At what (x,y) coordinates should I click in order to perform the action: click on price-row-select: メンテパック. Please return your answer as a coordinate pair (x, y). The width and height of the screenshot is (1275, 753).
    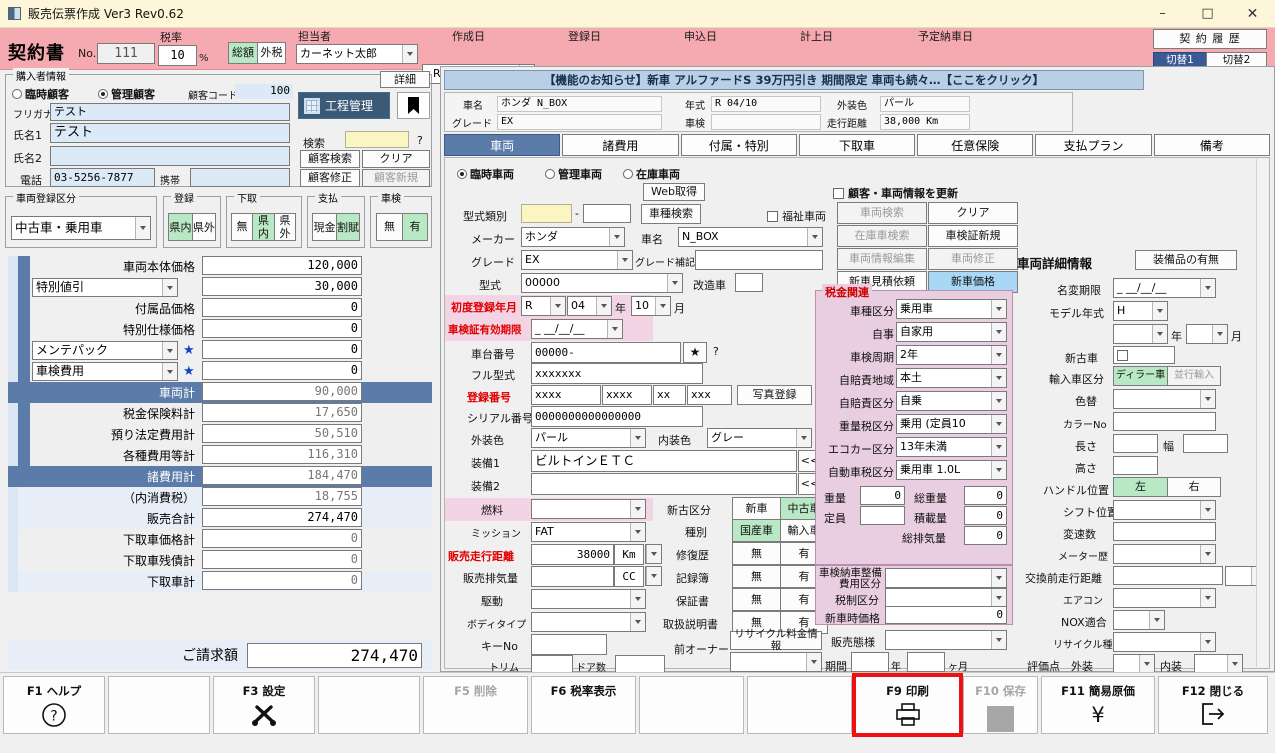
    Looking at the image, I should click on (105, 350).